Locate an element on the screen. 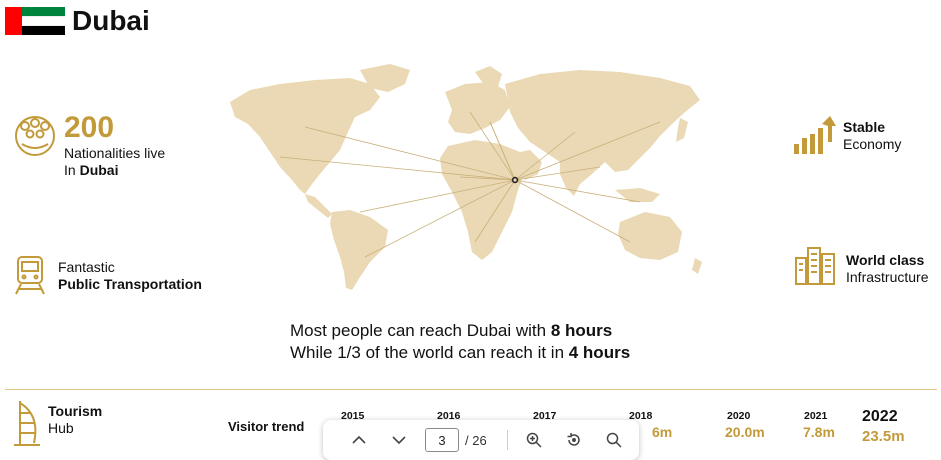  search-button is located at coordinates (614, 440).